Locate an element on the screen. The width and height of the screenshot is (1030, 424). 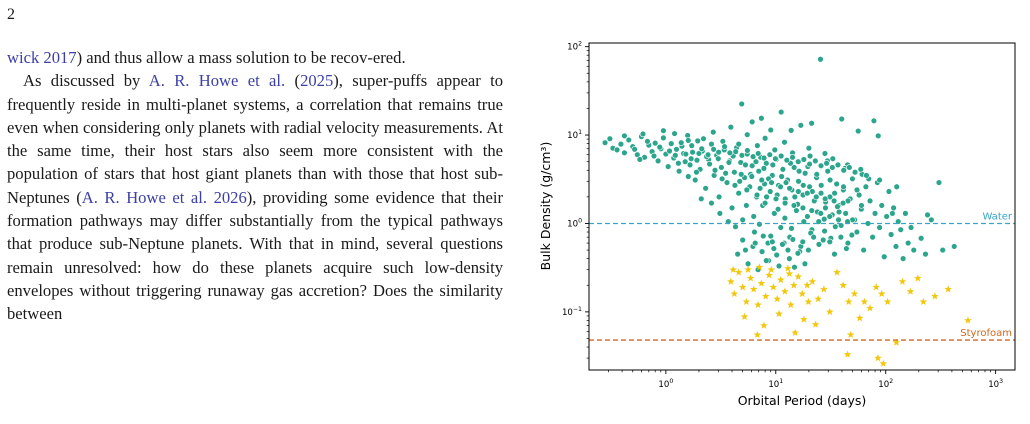
reference-lines: Water Styrofoam is located at coordinates (802, 276).